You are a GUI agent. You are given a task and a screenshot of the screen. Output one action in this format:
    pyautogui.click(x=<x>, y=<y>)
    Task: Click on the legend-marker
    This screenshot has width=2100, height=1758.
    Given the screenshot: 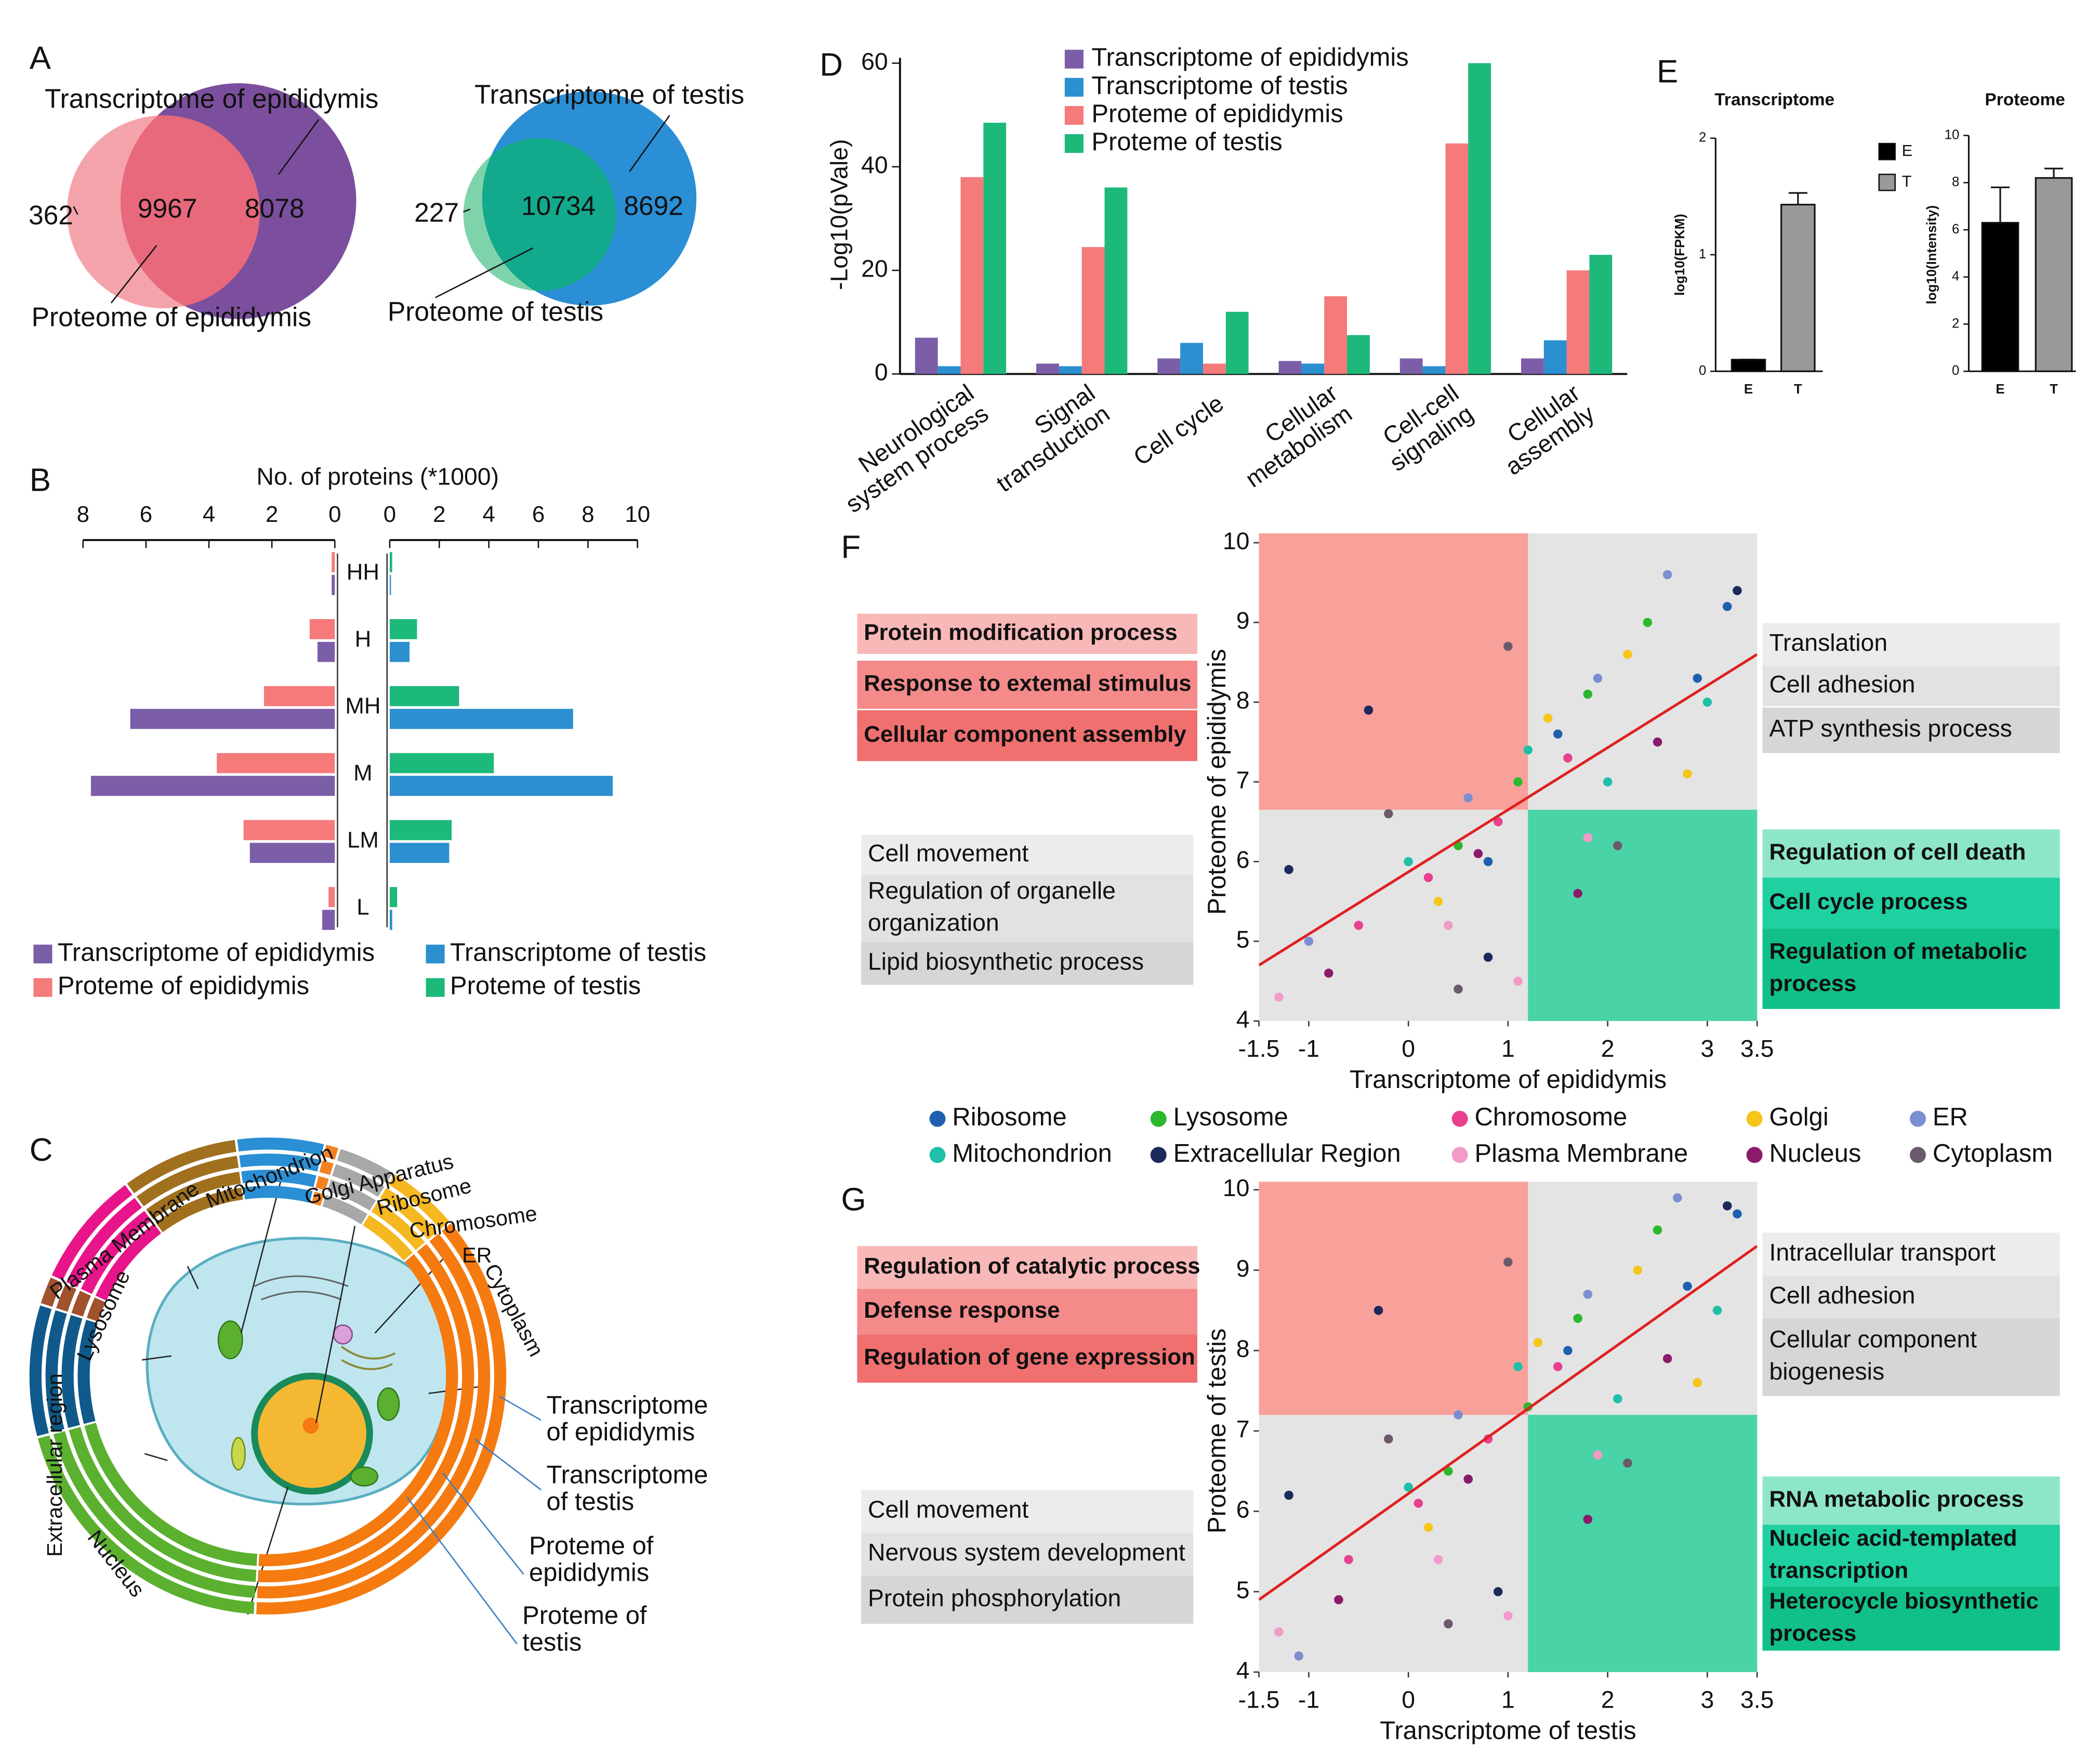 What is the action you would take?
    pyautogui.click(x=1918, y=1118)
    